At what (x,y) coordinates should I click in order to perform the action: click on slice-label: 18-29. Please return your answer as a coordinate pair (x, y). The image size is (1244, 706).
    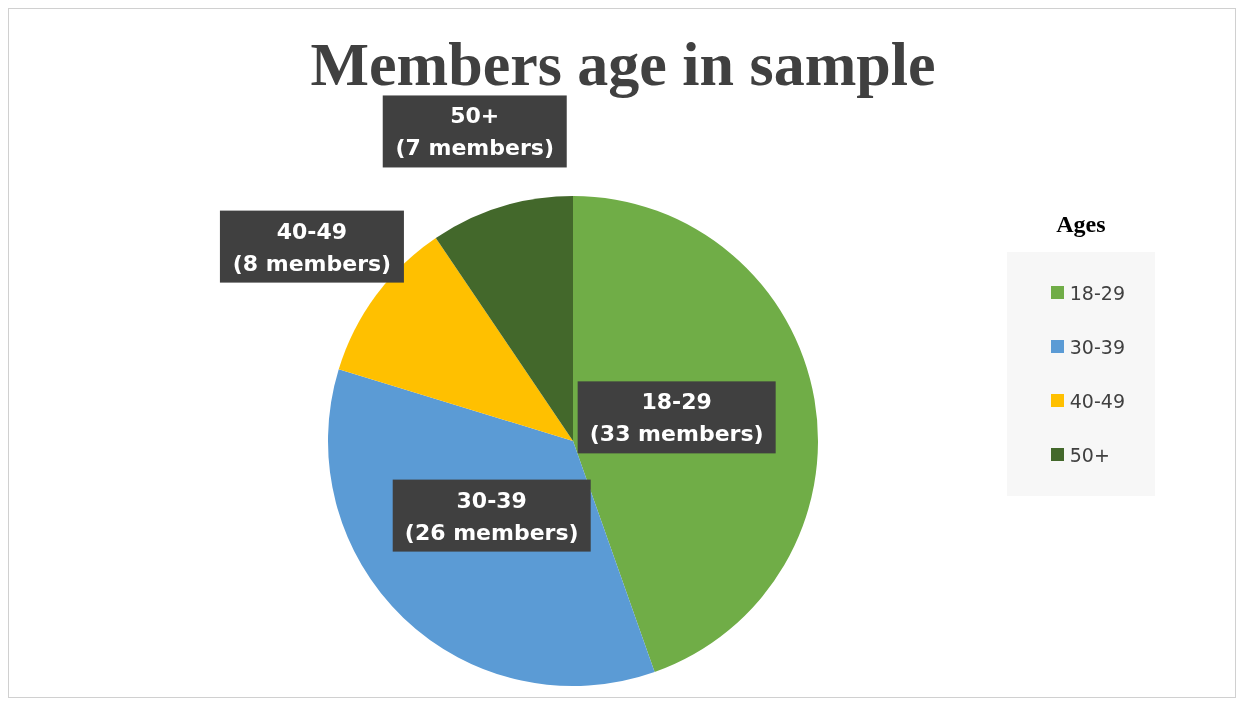
    Looking at the image, I should click on (676, 402).